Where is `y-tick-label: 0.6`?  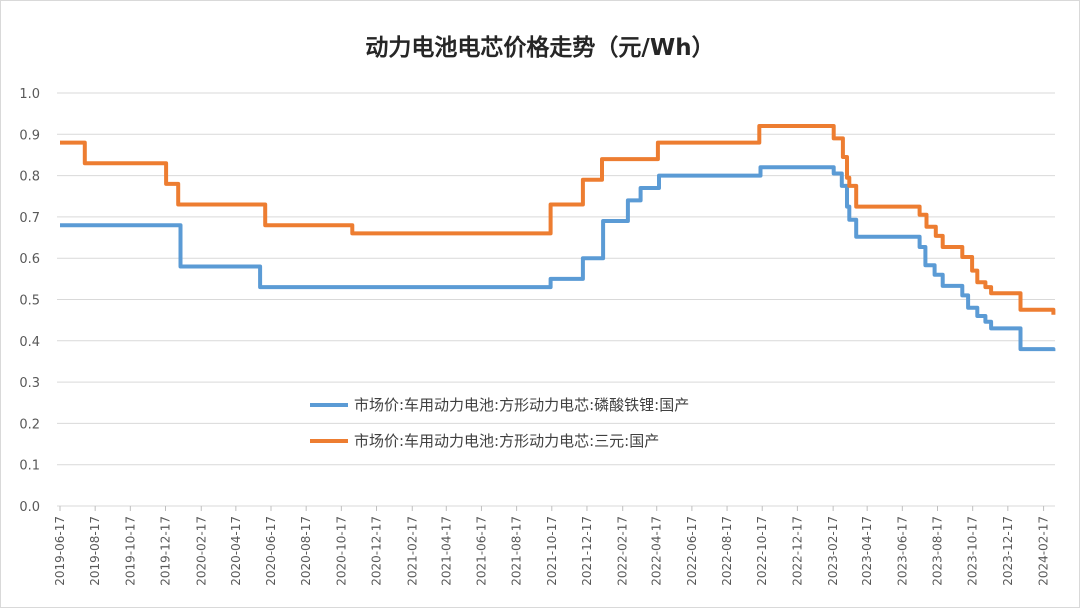 y-tick-label: 0.6 is located at coordinates (29, 259).